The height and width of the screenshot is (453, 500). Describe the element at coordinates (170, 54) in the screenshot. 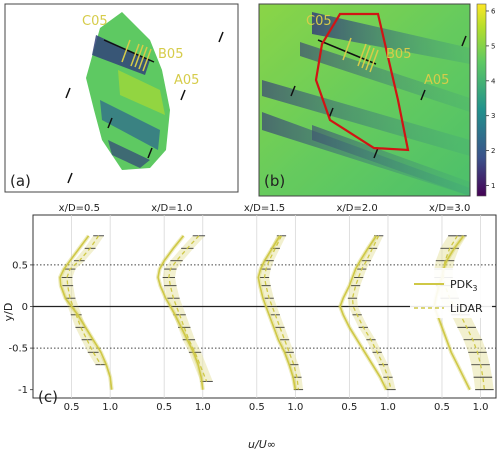

I see `panel-a-label-b05: B05` at that location.